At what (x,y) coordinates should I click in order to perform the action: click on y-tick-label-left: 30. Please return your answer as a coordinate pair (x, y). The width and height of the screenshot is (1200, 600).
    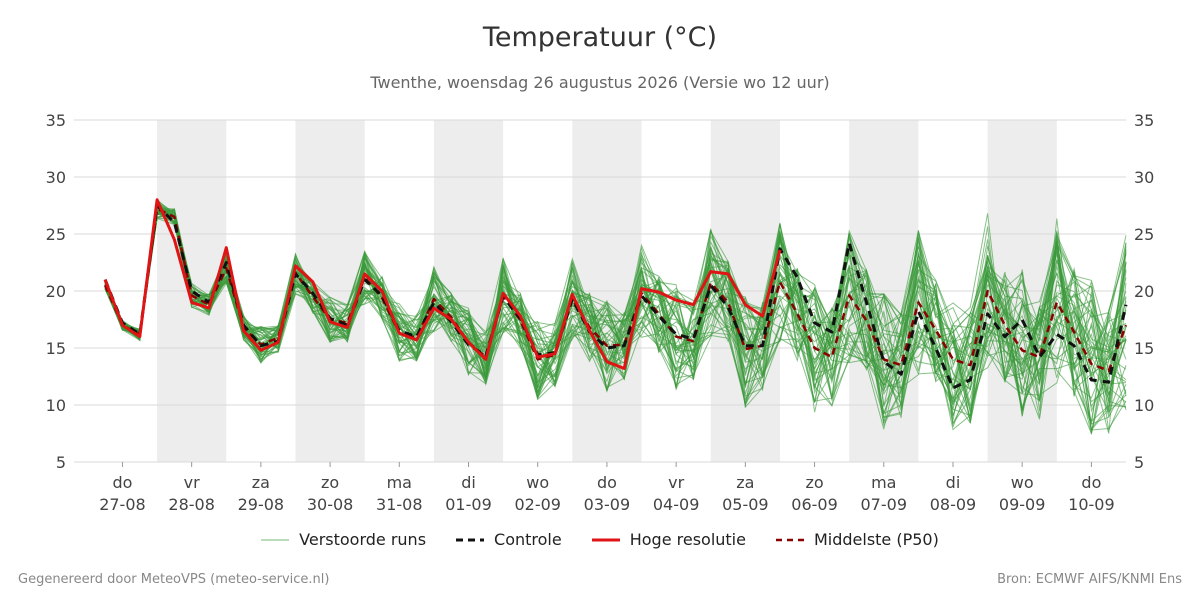
    Looking at the image, I should click on (56, 177).